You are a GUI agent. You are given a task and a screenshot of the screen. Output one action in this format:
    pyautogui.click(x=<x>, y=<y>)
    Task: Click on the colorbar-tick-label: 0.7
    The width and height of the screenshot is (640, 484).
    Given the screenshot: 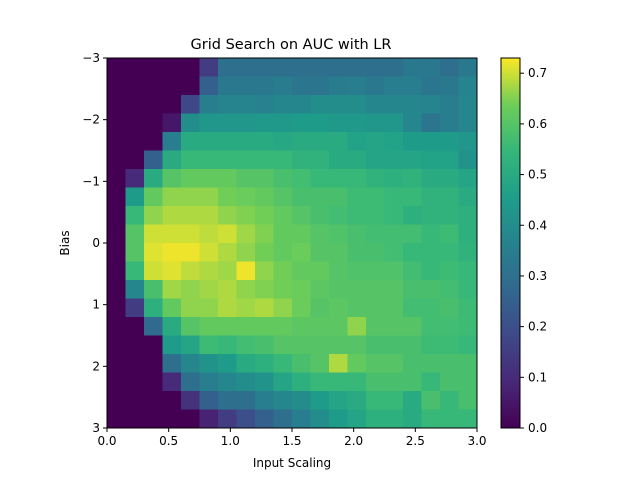 What is the action you would take?
    pyautogui.click(x=537, y=73)
    